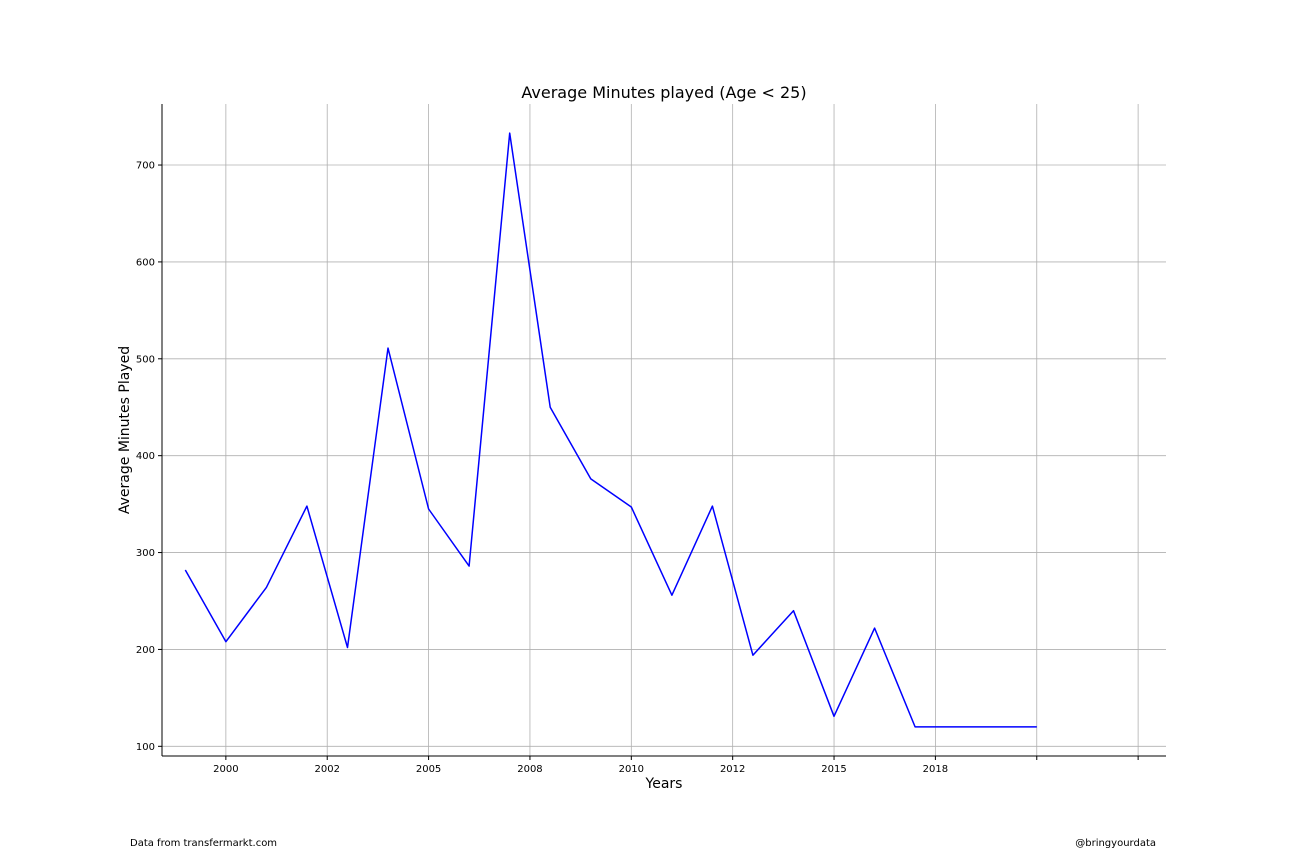 The image size is (1296, 864). Describe the element at coordinates (125, 430) in the screenshot. I see `y-axis-label: Average Minutes Played` at that location.